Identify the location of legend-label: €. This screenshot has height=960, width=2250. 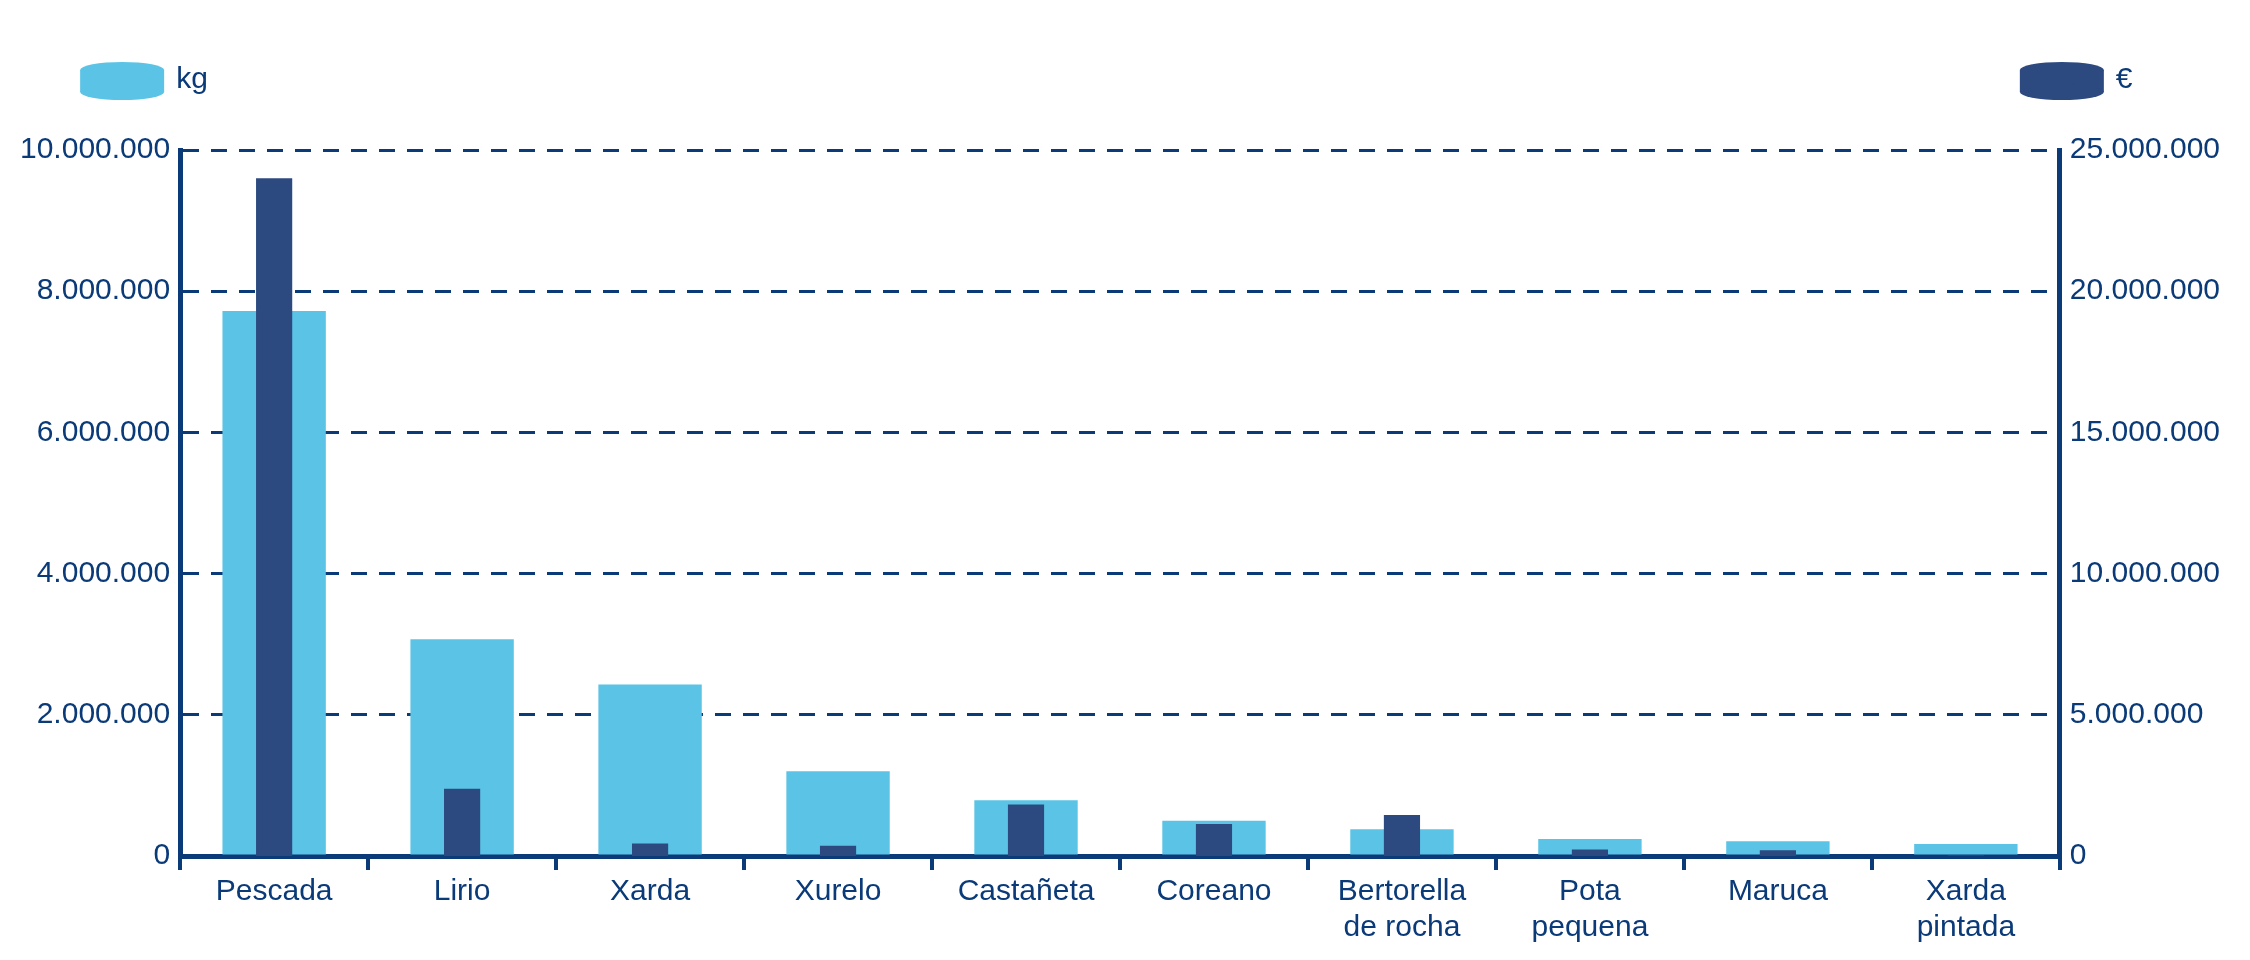
(2124, 78).